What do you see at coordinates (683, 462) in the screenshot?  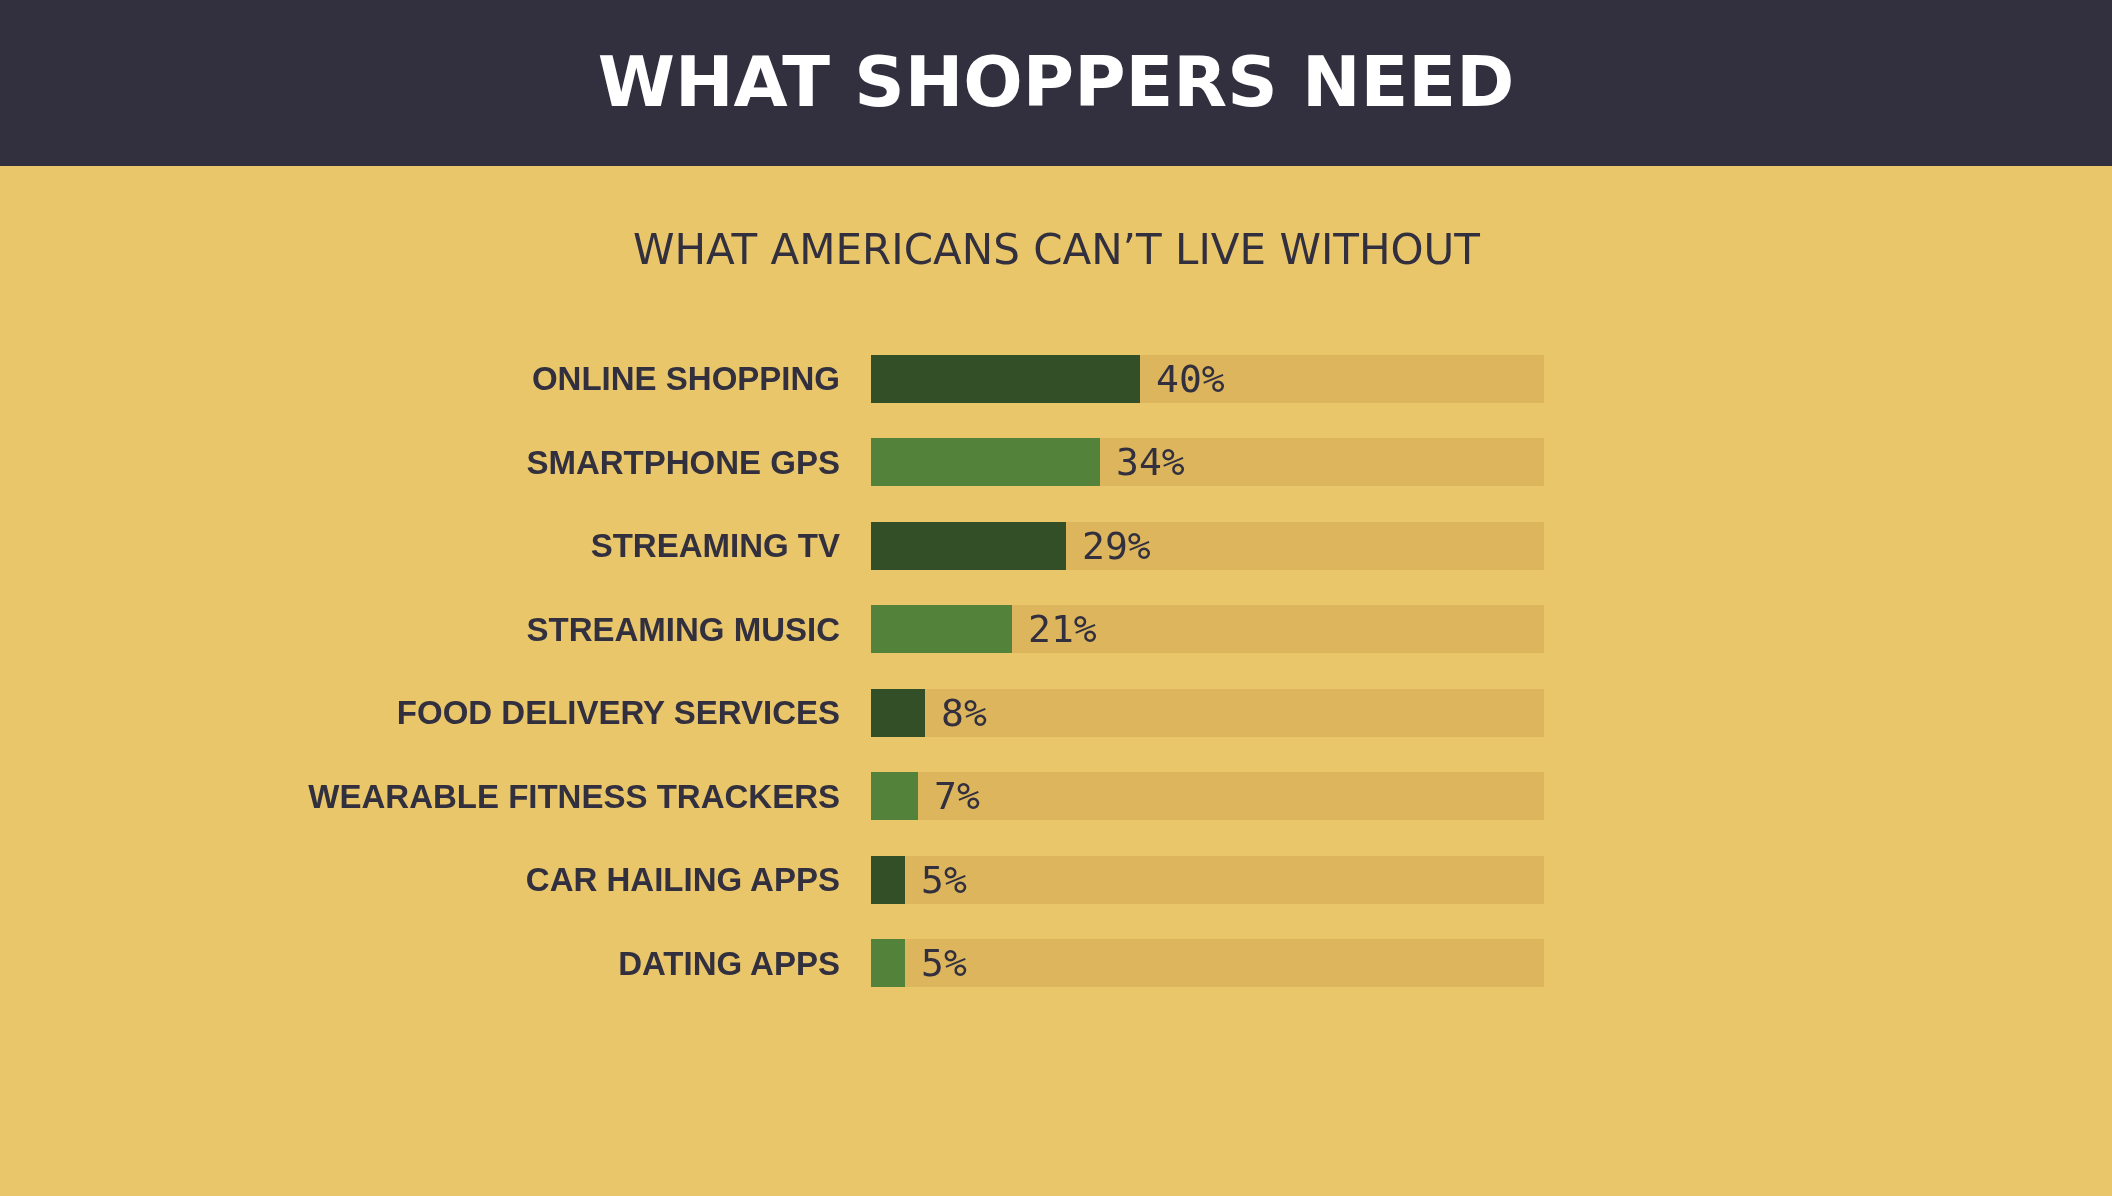 I see `y-tick-label: SMARTPHONE GPS` at bounding box center [683, 462].